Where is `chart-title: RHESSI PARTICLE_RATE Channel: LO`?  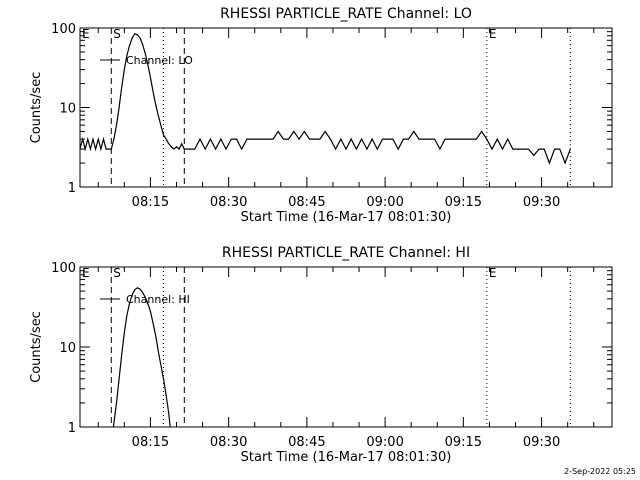 chart-title: RHESSI PARTICLE_RATE Channel: LO is located at coordinates (346, 14).